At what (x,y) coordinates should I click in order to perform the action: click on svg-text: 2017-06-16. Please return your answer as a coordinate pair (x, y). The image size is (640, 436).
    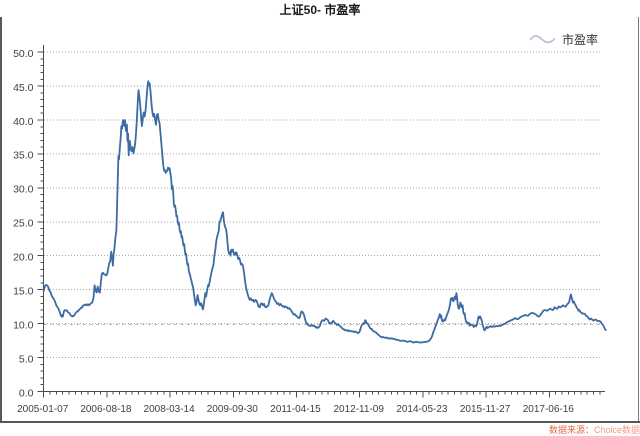
    Looking at the image, I should click on (549, 409).